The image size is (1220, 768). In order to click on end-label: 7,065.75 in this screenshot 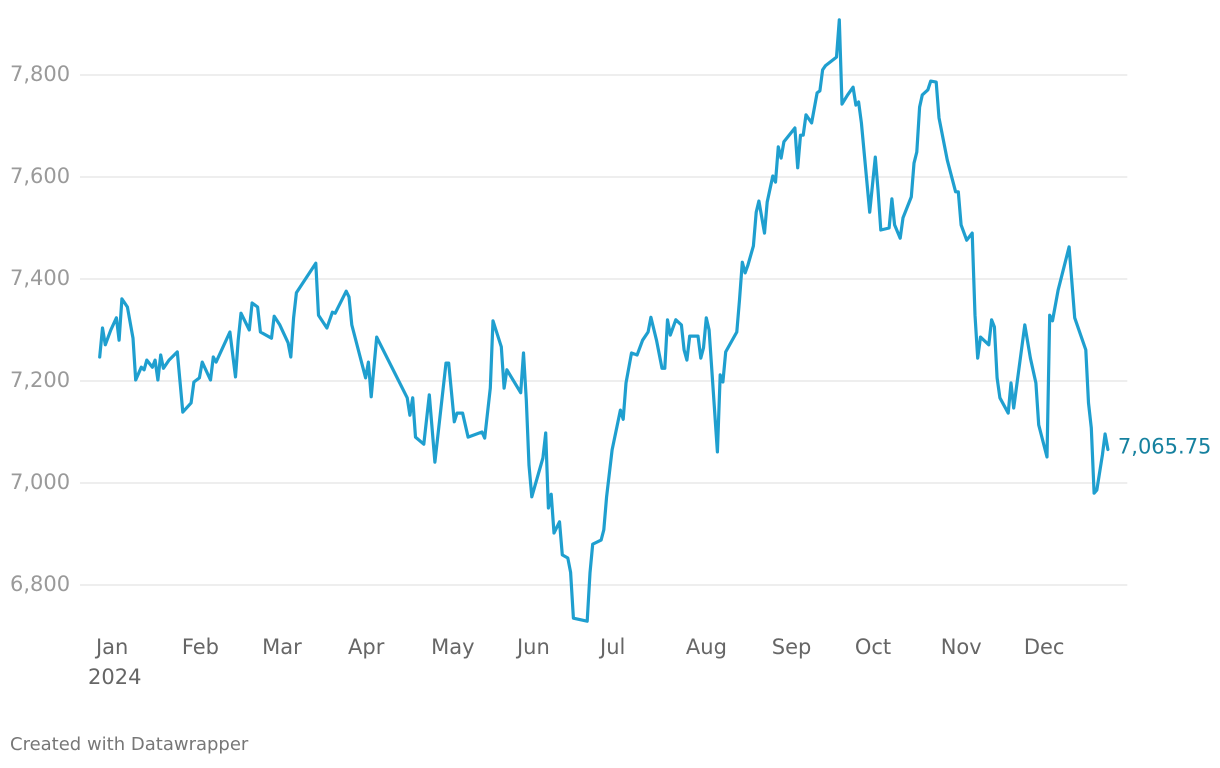, I will do `click(1165, 446)`.